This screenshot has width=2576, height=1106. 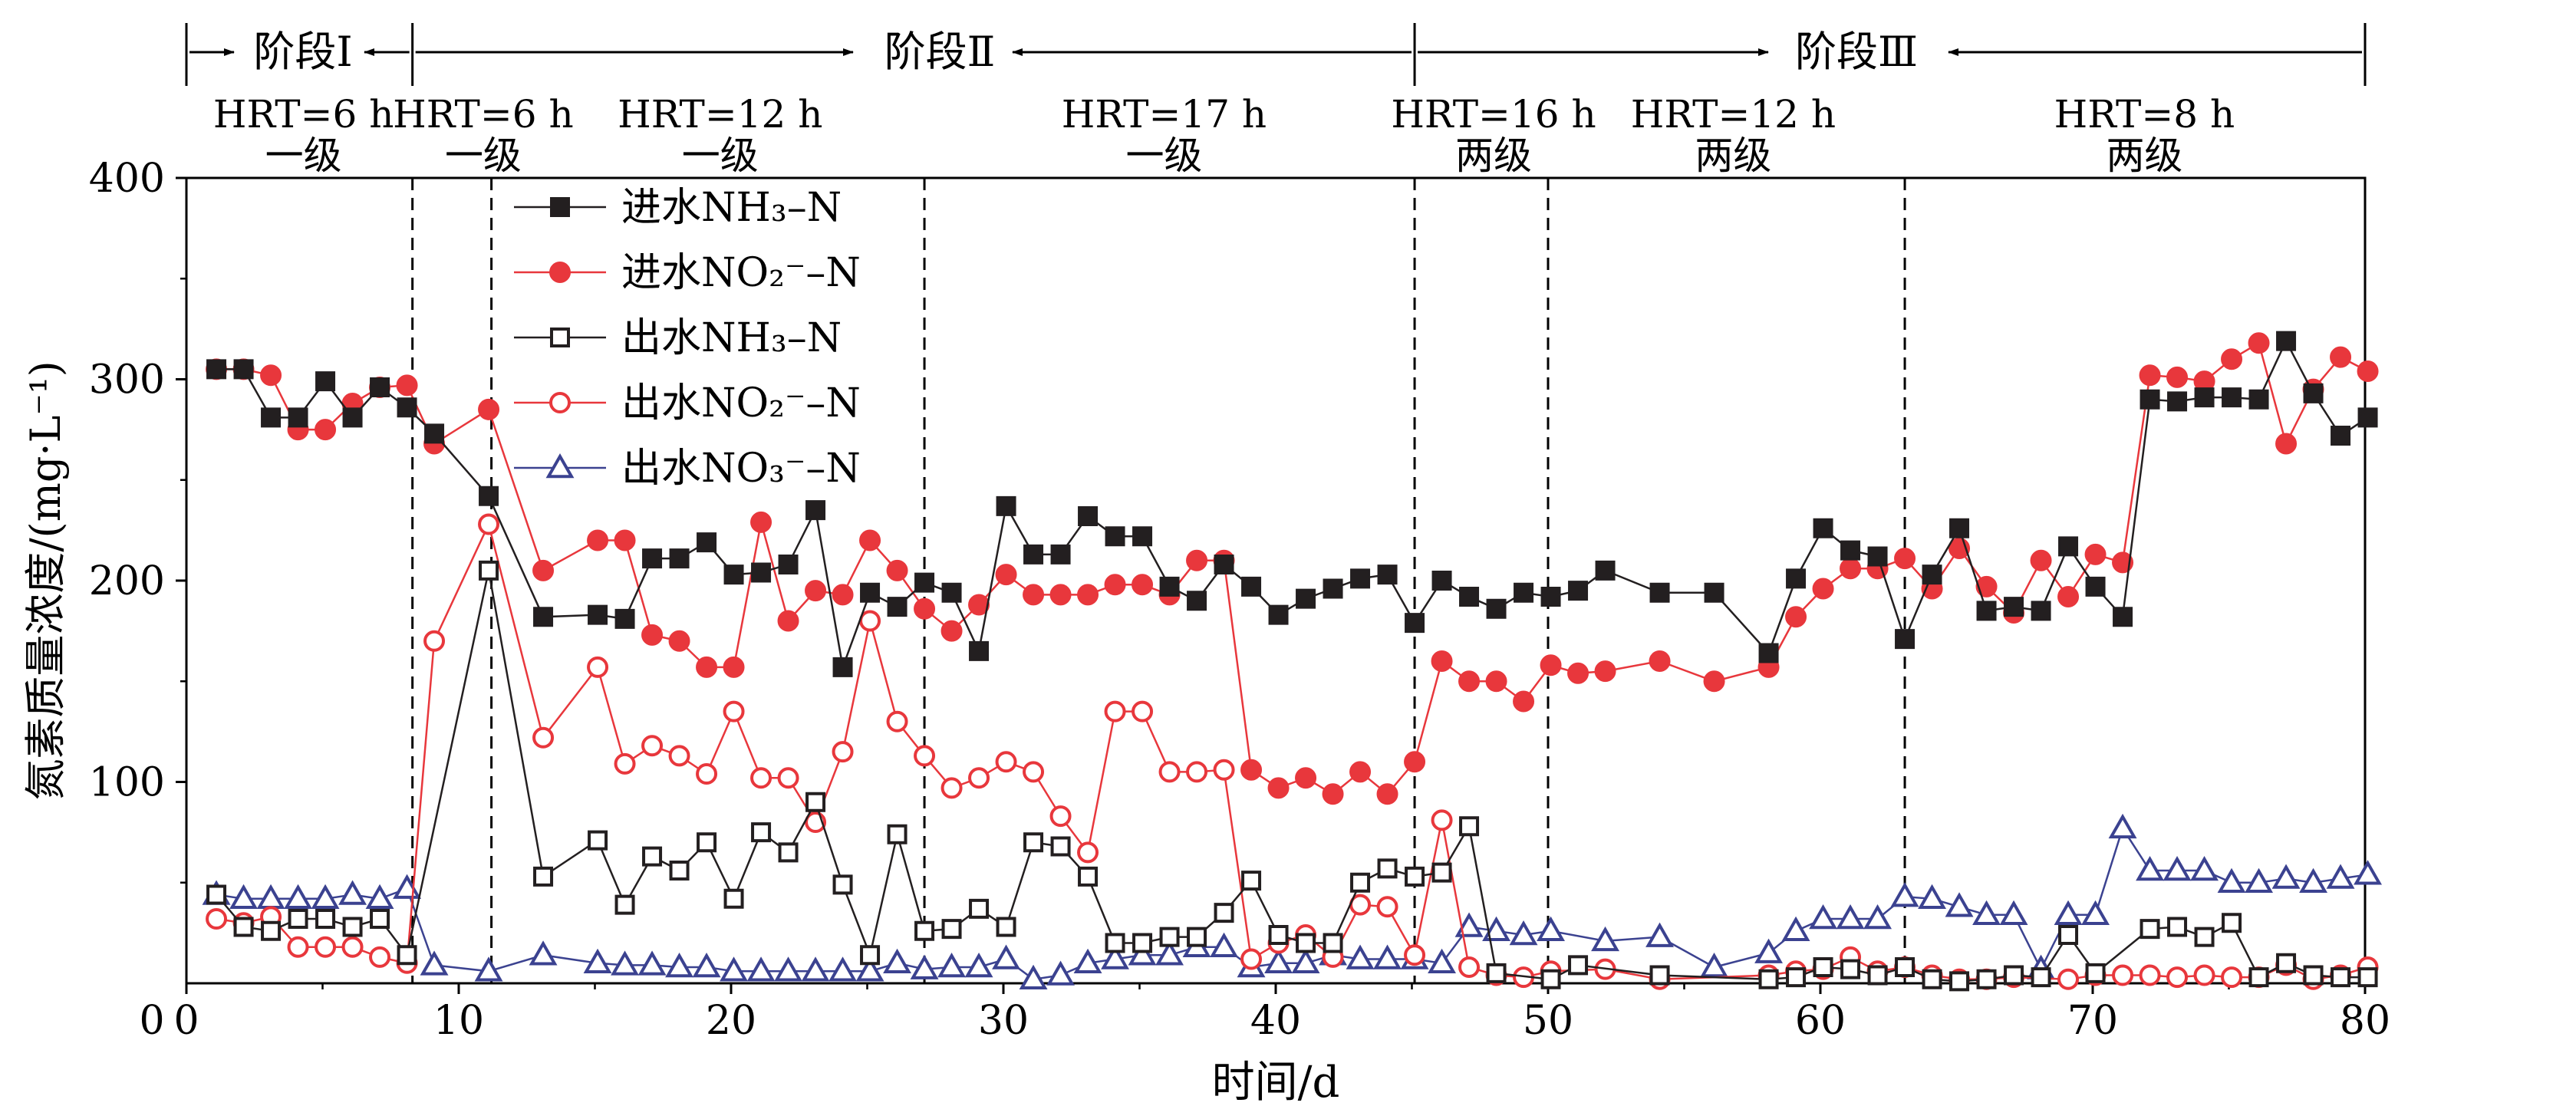 What do you see at coordinates (1856, 52) in the screenshot?
I see `stage-label: 阶段Ⅲ` at bounding box center [1856, 52].